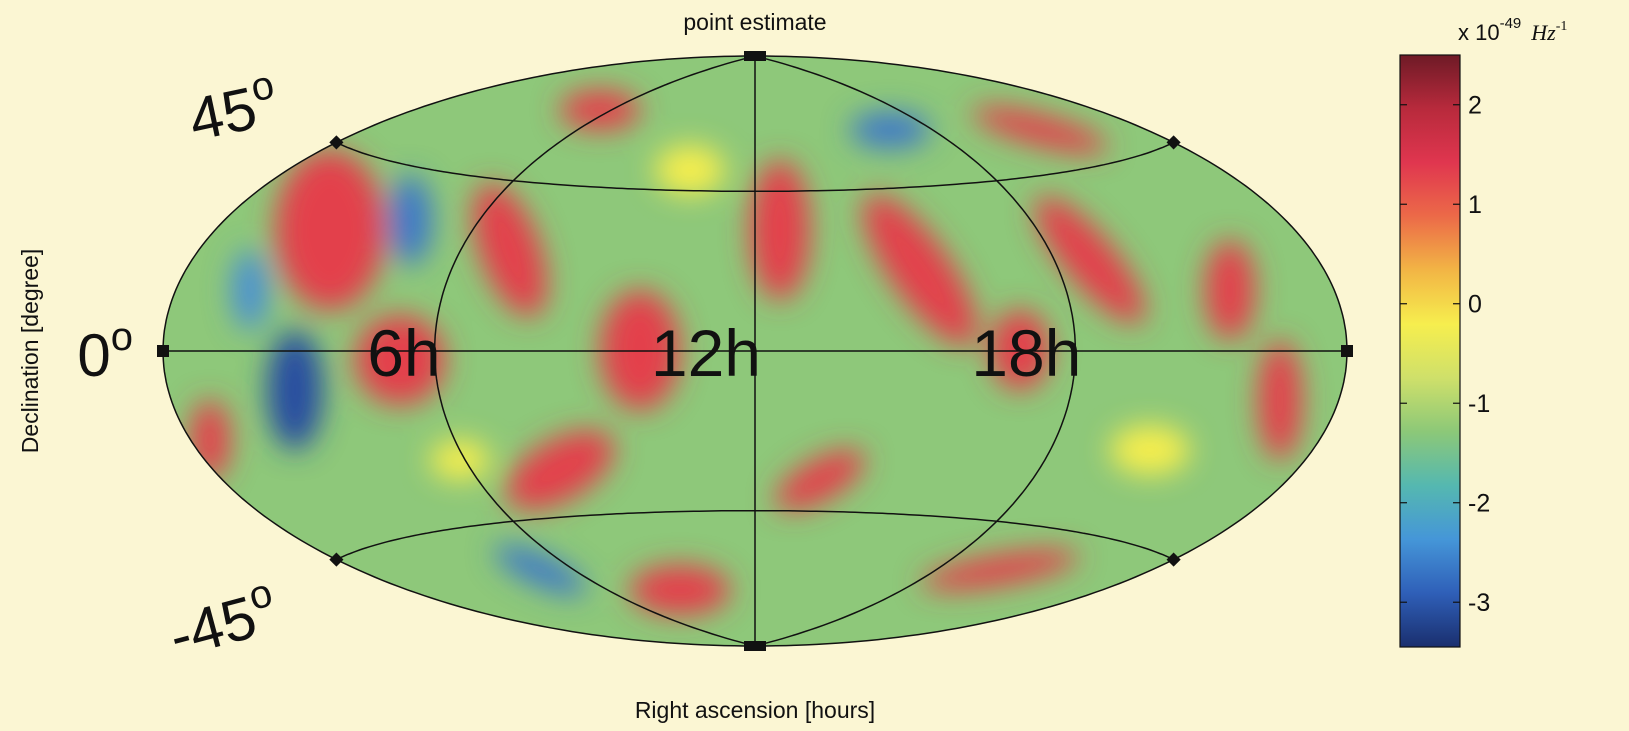 The height and width of the screenshot is (731, 1629). Describe the element at coordinates (222, 113) in the screenshot. I see `dec-tick-number: 45` at that location.